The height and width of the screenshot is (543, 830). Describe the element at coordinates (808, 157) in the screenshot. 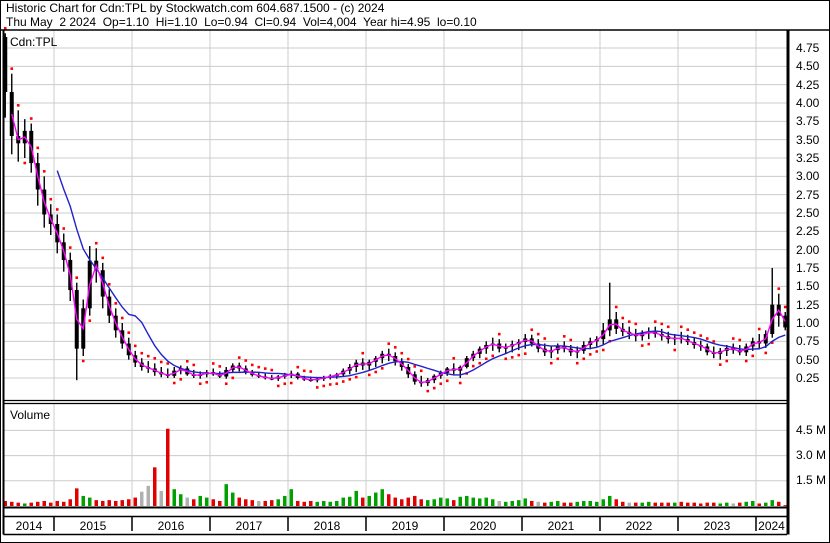

I see `price-axis-tick-label: 3.25` at that location.